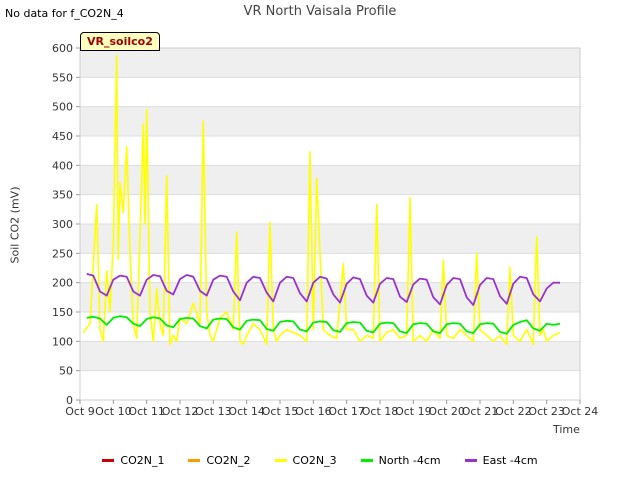  I want to click on x-tick-label: Oct 20, so click(446, 411).